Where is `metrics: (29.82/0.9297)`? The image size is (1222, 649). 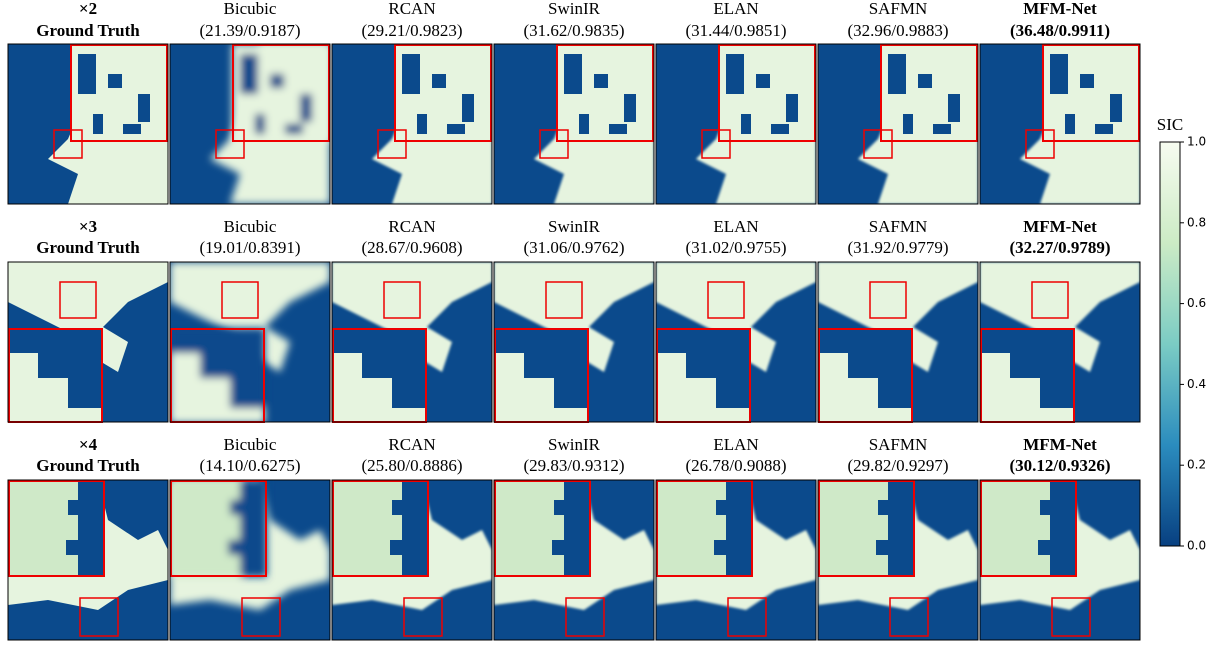 metrics: (29.82/0.9297) is located at coordinates (897, 465).